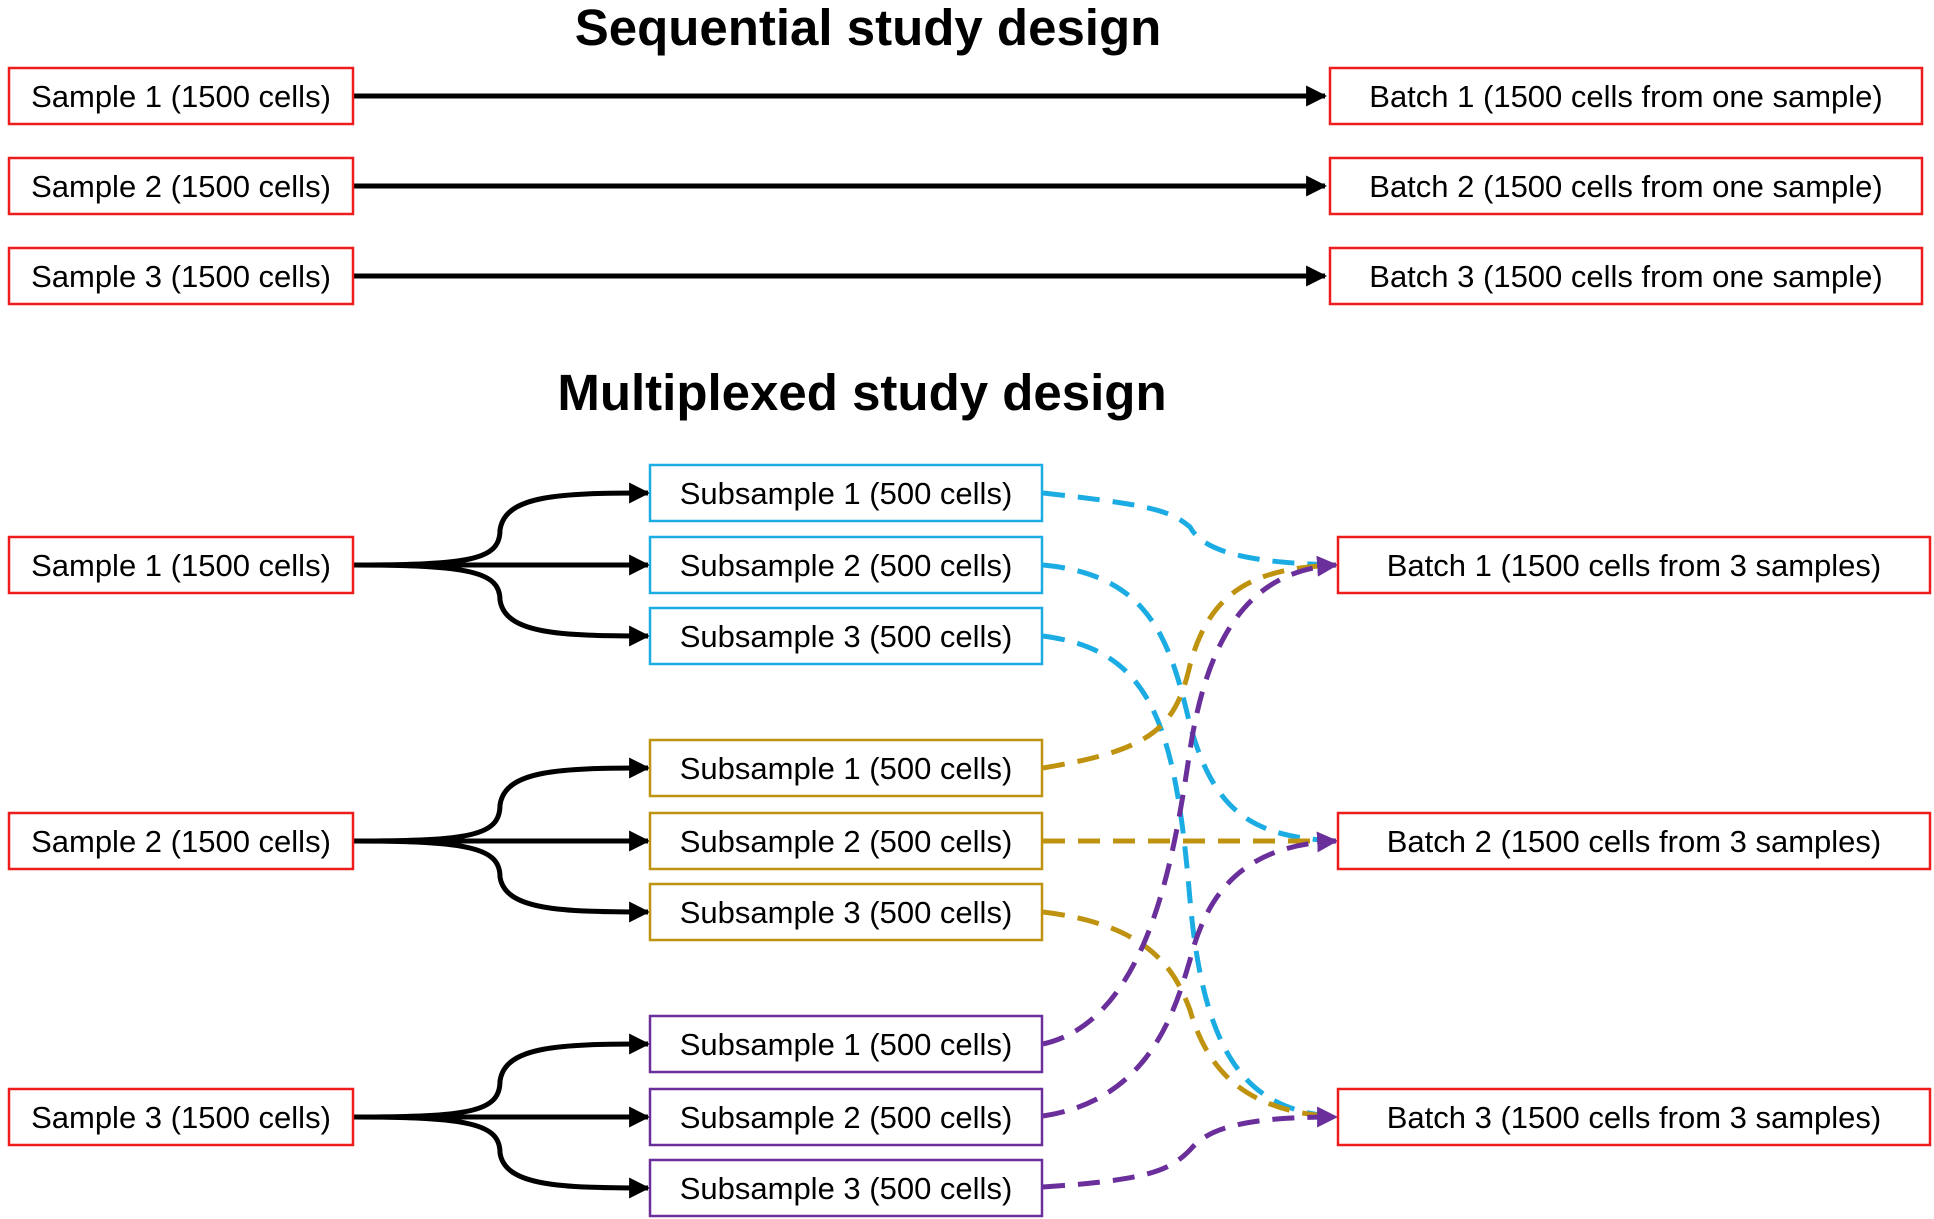 The height and width of the screenshot is (1219, 1934). Describe the element at coordinates (868, 28) in the screenshot. I see `sequential-title: Sequential study design` at that location.